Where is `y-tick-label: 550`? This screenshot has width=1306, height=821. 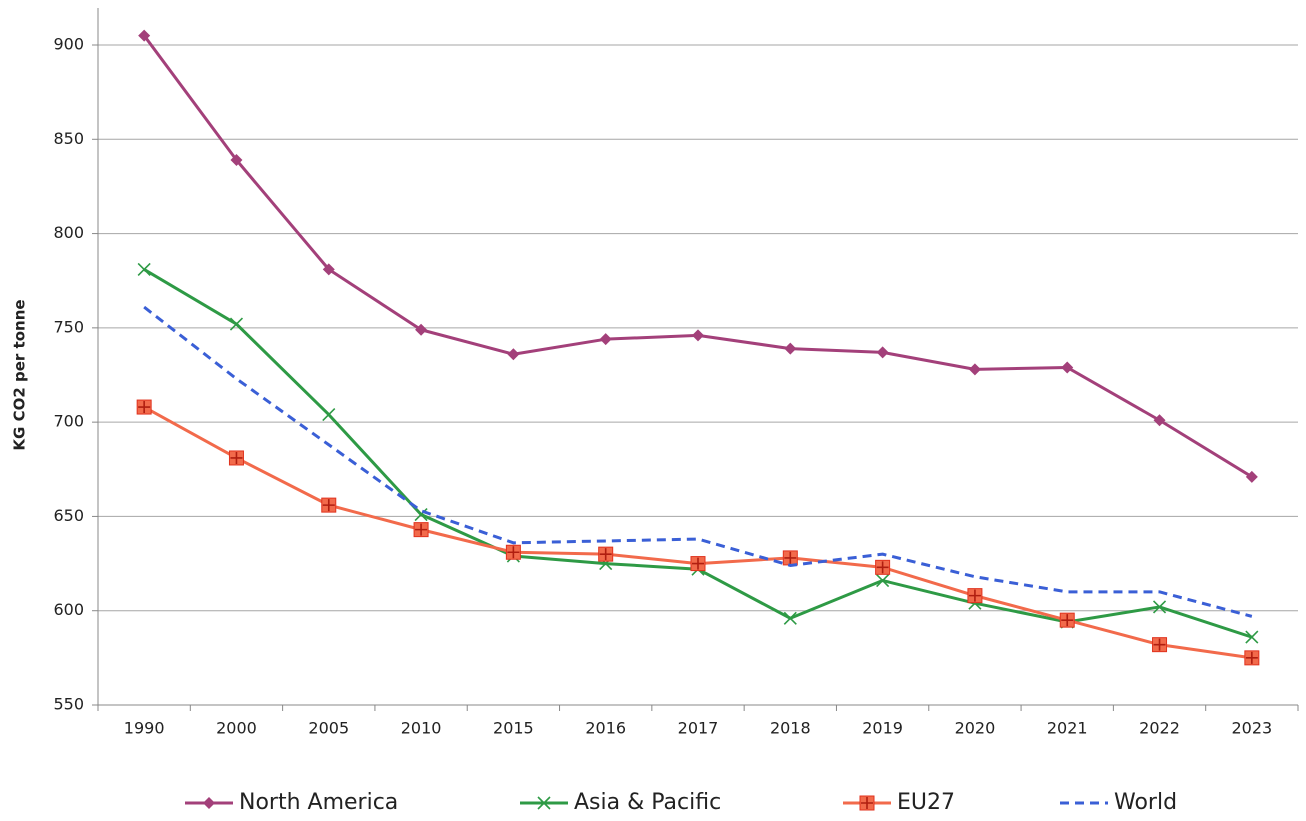 y-tick-label: 550 is located at coordinates (68, 704).